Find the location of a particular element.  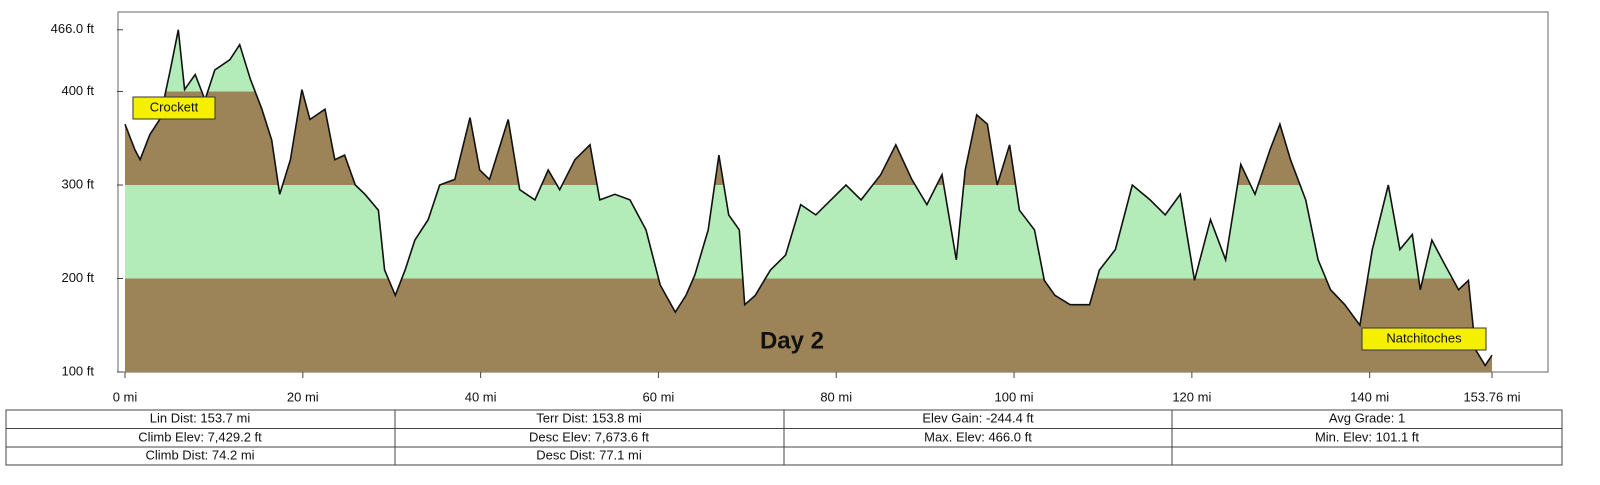

annotation: Natchitoches is located at coordinates (1424, 339).